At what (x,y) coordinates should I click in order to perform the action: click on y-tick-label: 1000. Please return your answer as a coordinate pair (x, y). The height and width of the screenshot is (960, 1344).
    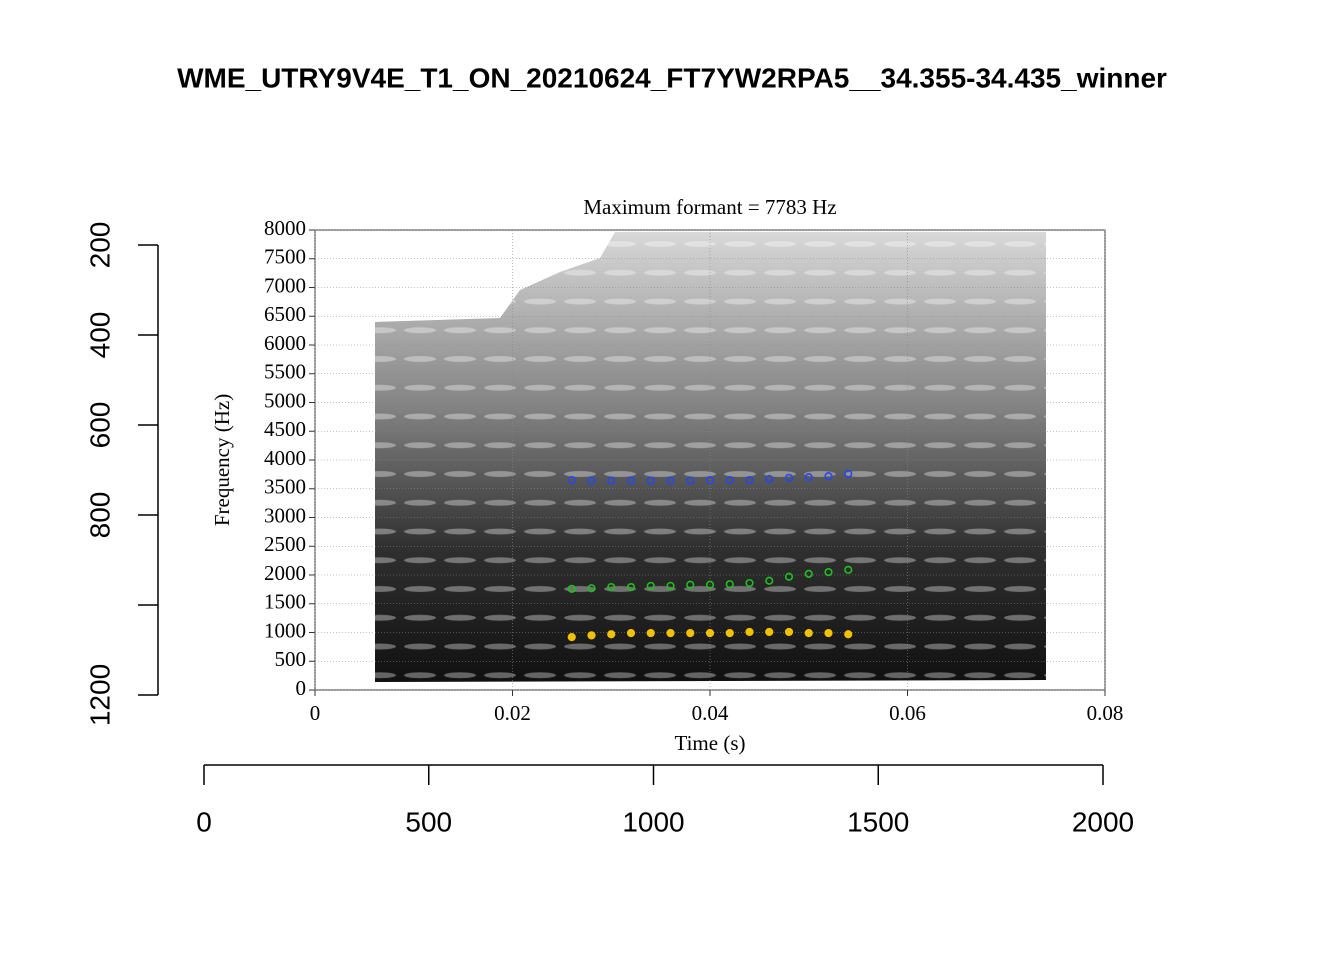
    Looking at the image, I should click on (285, 630).